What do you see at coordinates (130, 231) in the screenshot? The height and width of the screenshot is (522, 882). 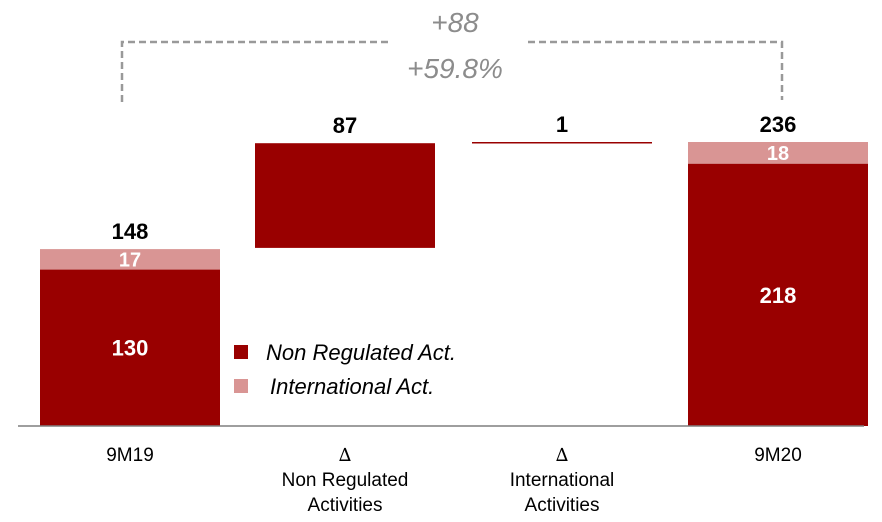 I see `bar-total-label: 148` at bounding box center [130, 231].